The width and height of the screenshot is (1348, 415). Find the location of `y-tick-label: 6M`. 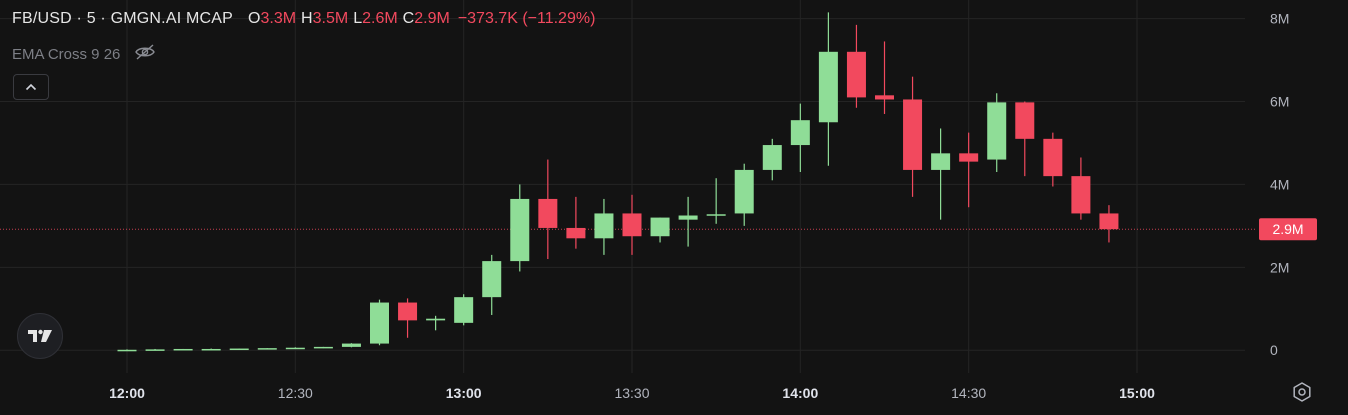

y-tick-label: 6M is located at coordinates (1279, 102).